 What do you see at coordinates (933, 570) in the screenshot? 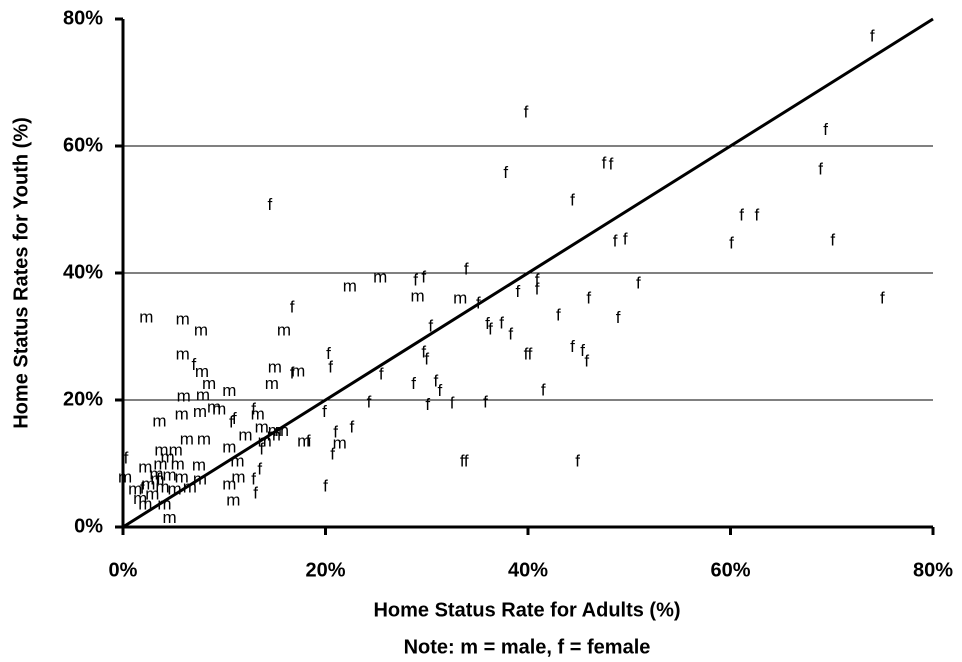
I see `x-tick-label: 80%` at bounding box center [933, 570].